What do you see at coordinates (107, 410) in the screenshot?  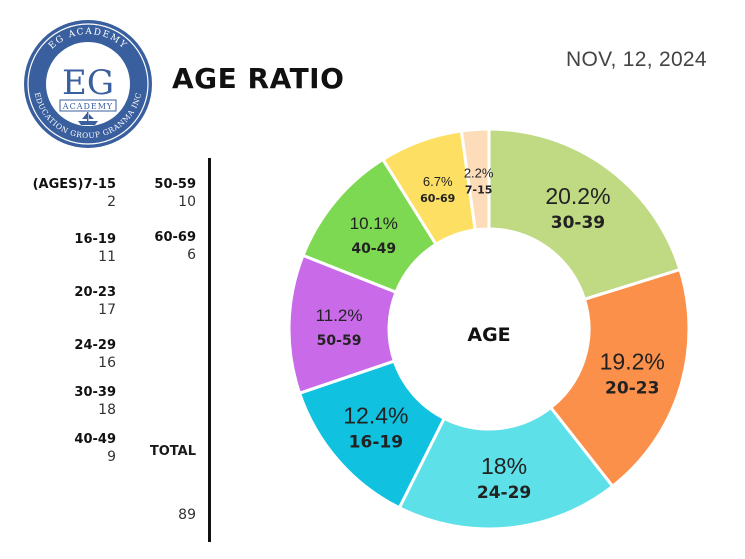 I see `stat-value: 18` at bounding box center [107, 410].